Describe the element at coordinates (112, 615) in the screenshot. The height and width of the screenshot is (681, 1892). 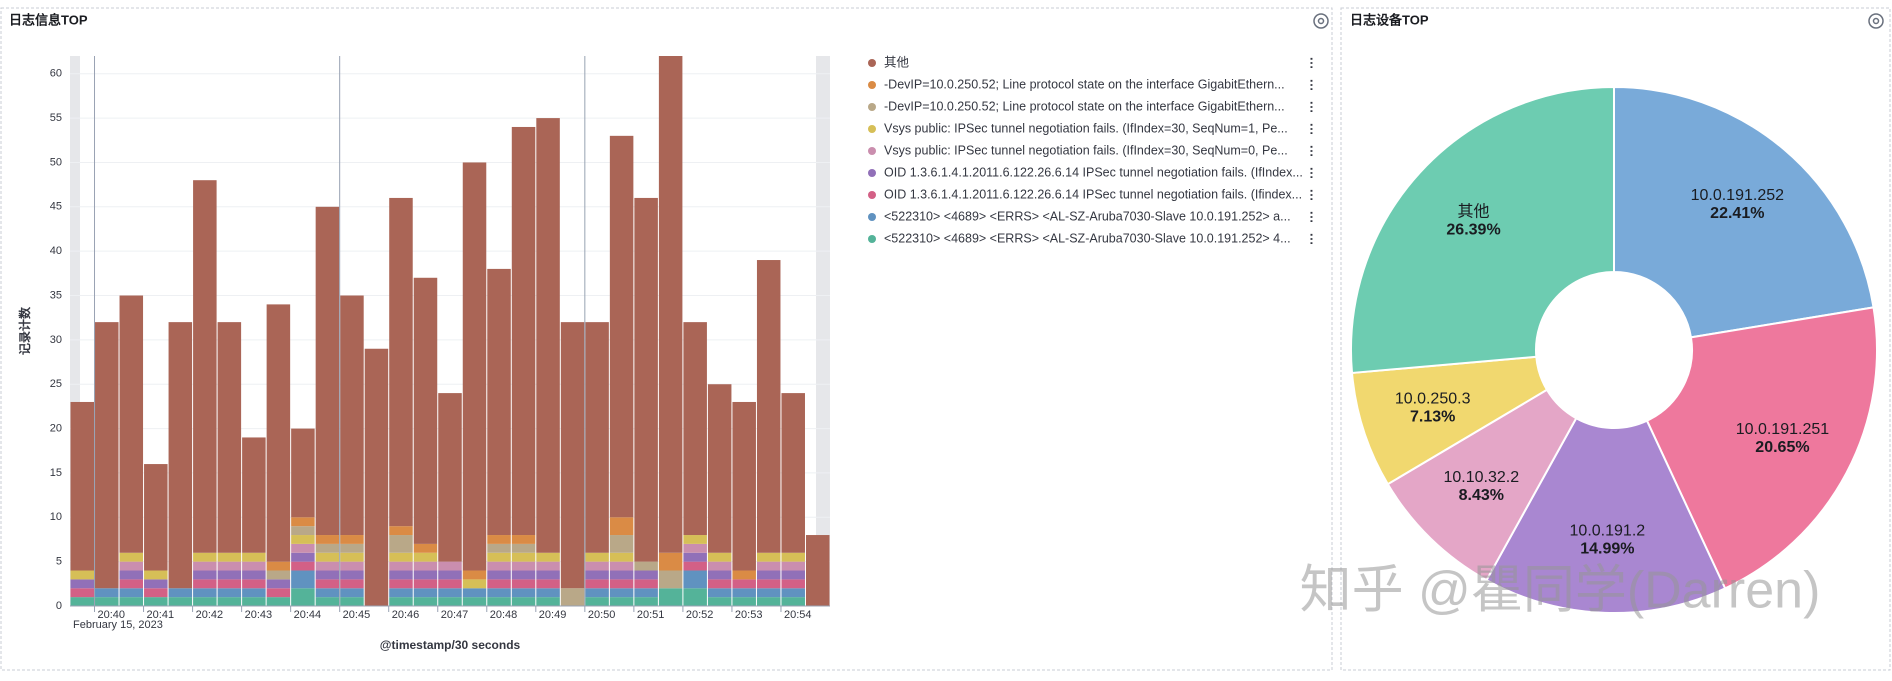
I see `x-tick-label: 20:40` at that location.